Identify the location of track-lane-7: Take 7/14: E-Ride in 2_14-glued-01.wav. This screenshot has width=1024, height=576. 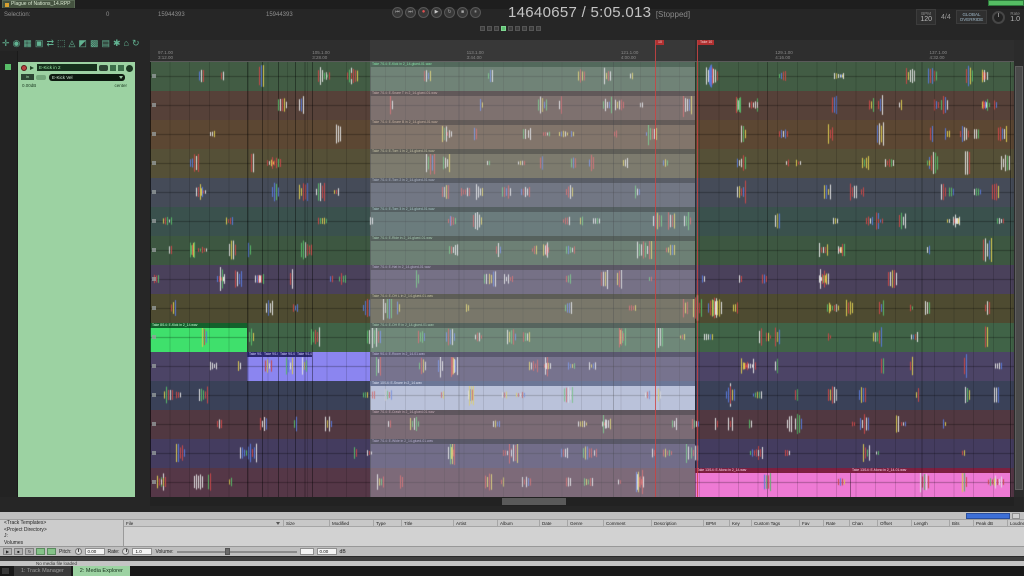
(582, 250).